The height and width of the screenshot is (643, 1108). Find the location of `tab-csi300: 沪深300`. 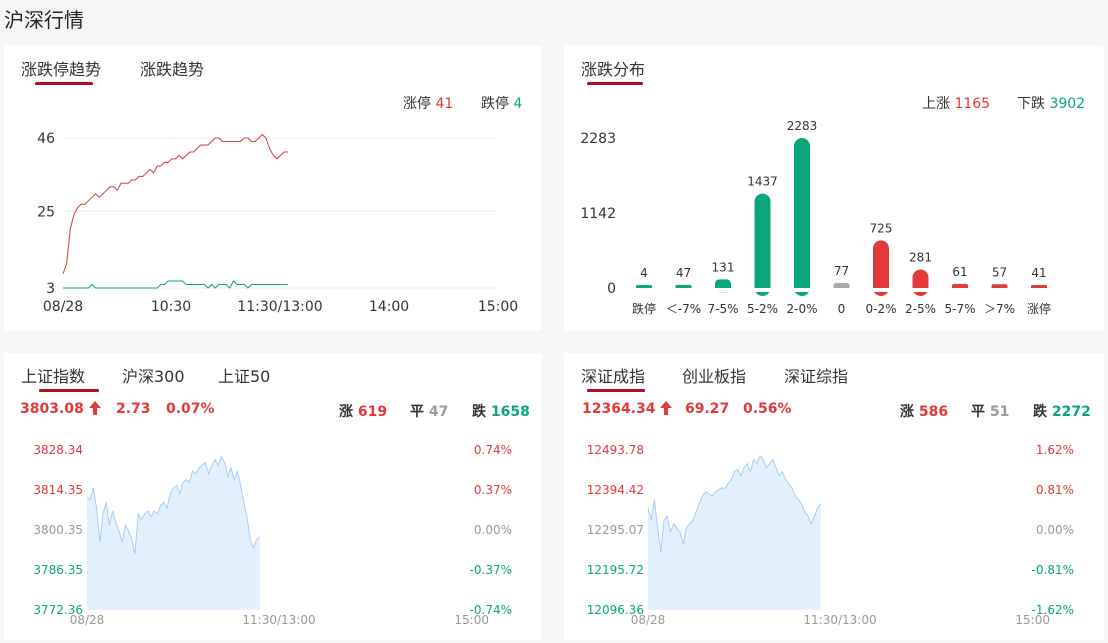

tab-csi300: 沪深300 is located at coordinates (153, 375).